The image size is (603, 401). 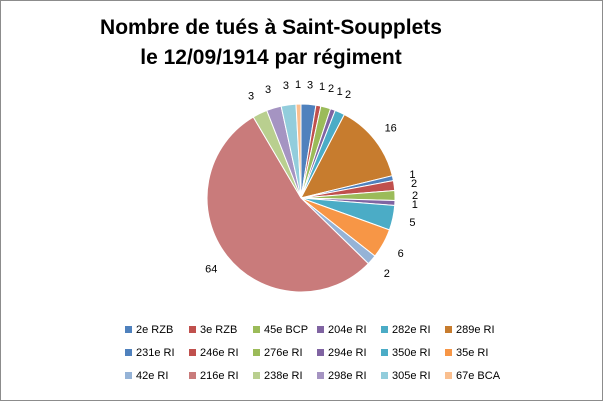 I want to click on data-label-350e-ri: 5, so click(x=412, y=223).